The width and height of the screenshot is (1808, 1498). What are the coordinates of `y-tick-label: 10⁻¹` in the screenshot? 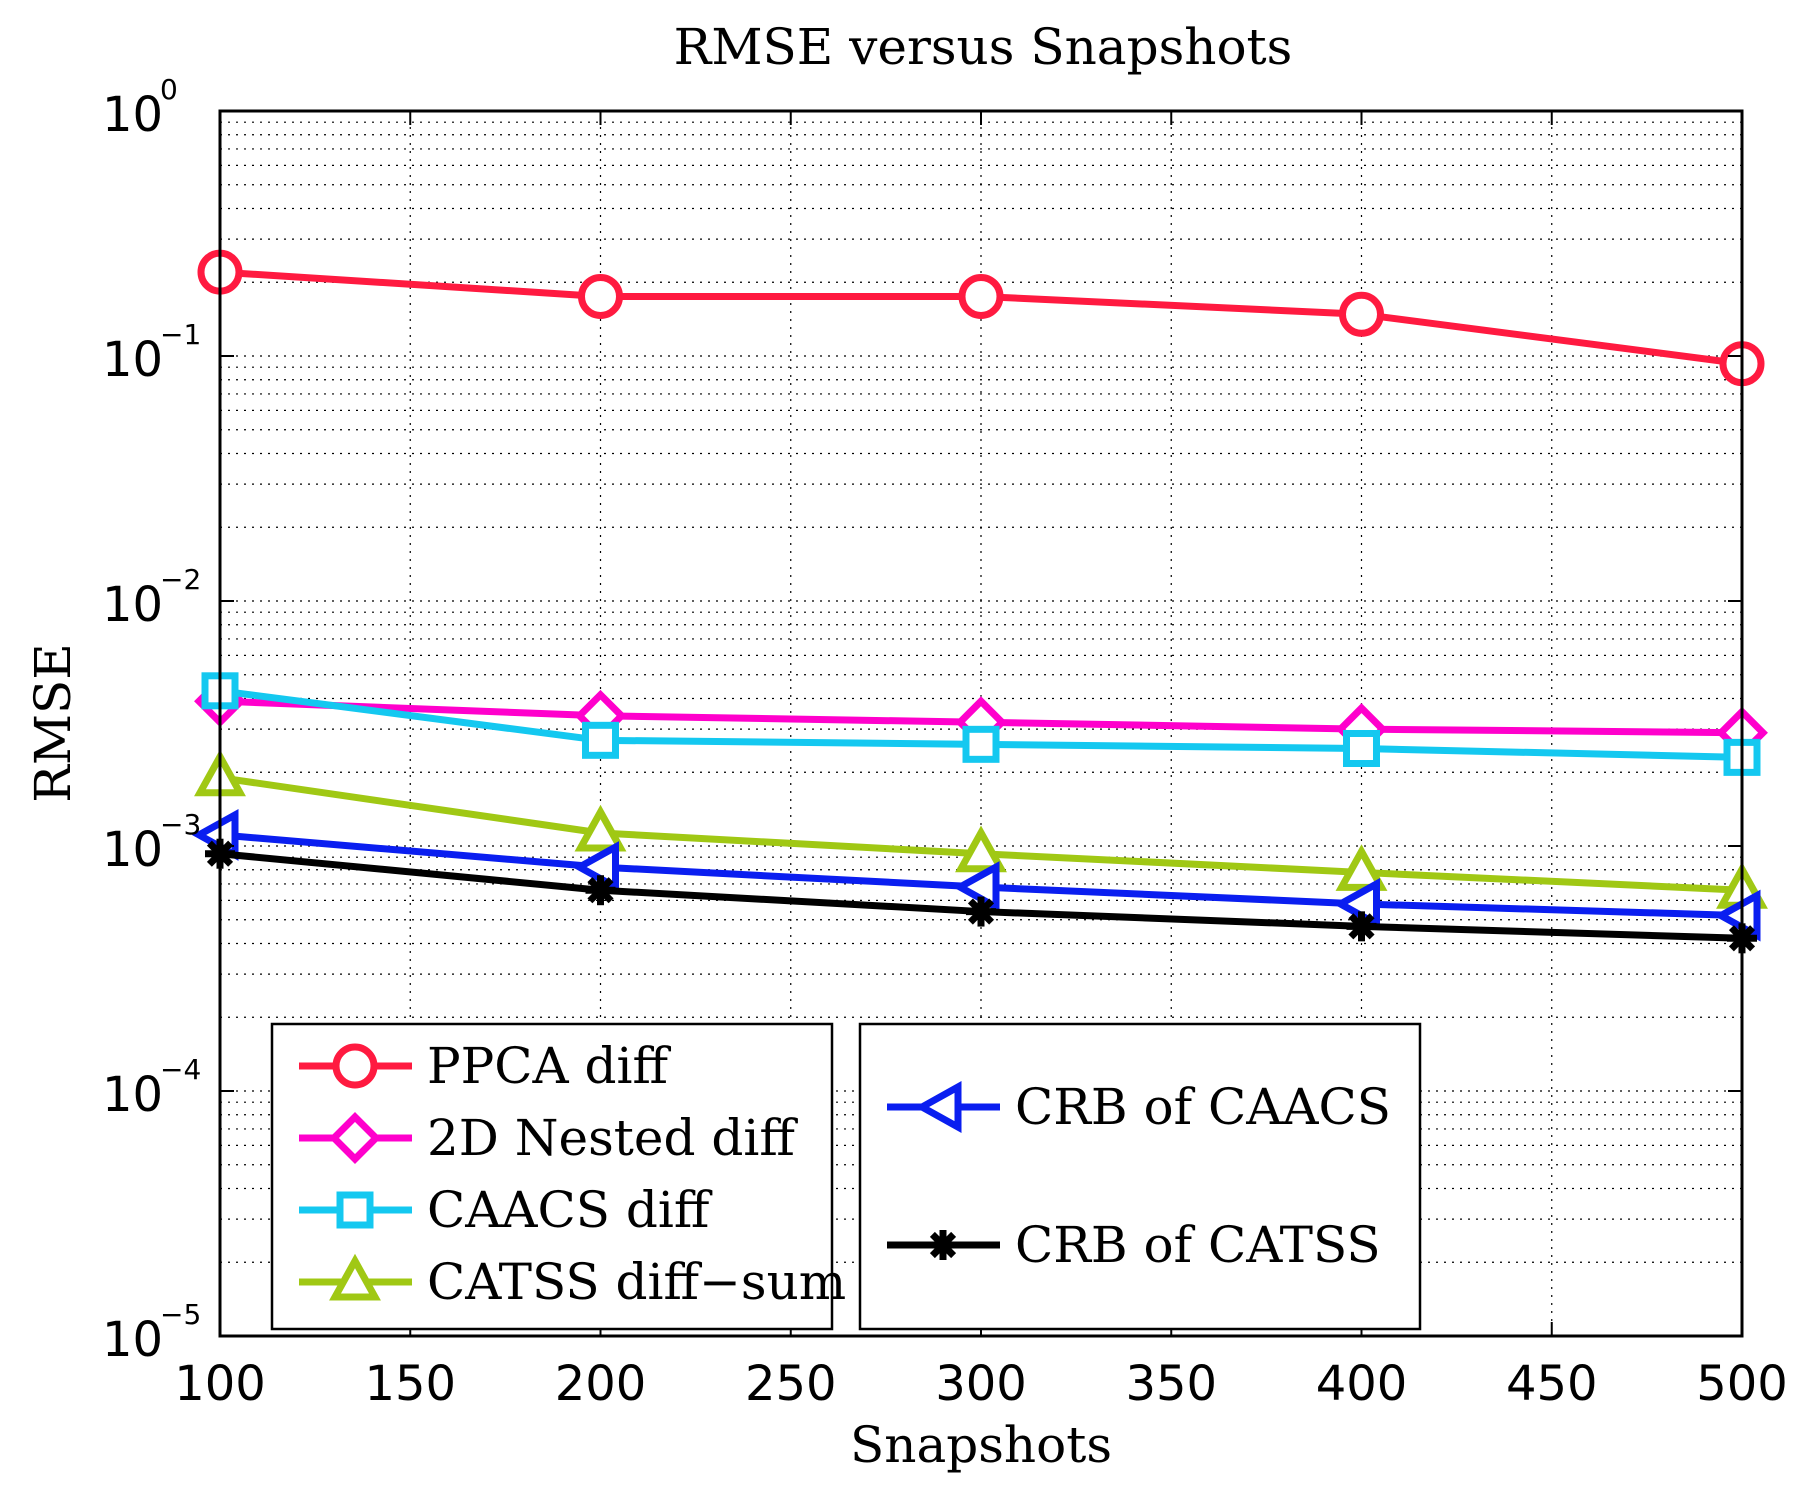 It's located at (151, 353).